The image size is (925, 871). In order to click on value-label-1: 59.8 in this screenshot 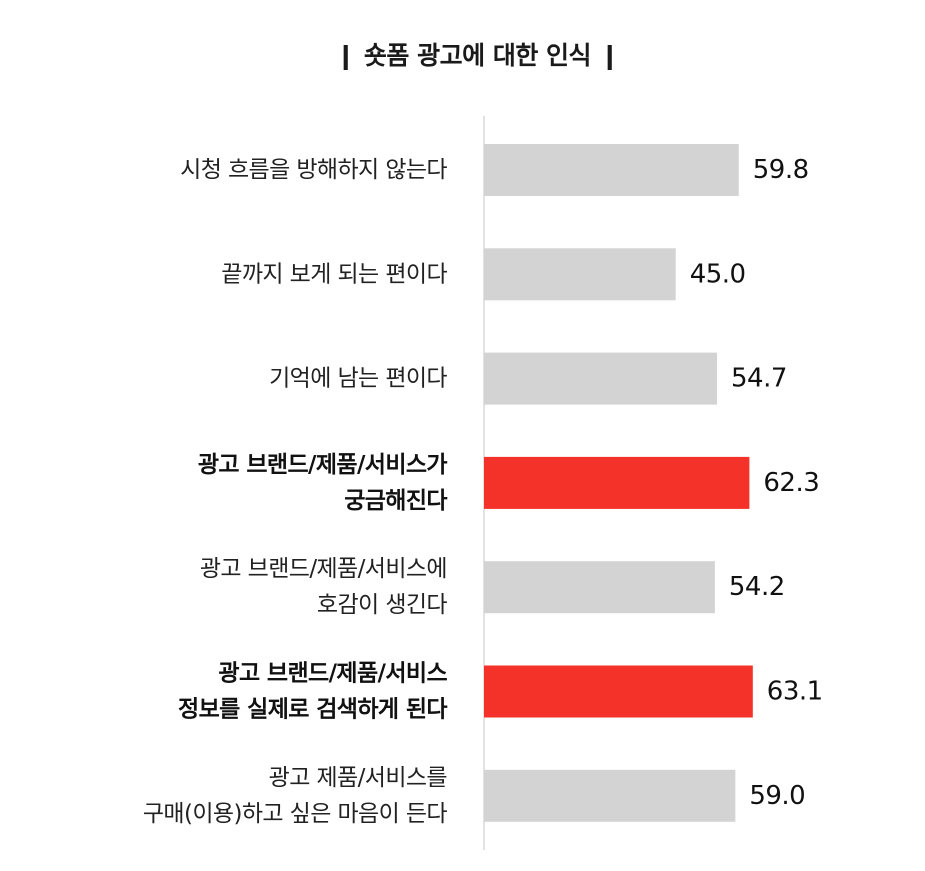, I will do `click(781, 170)`.